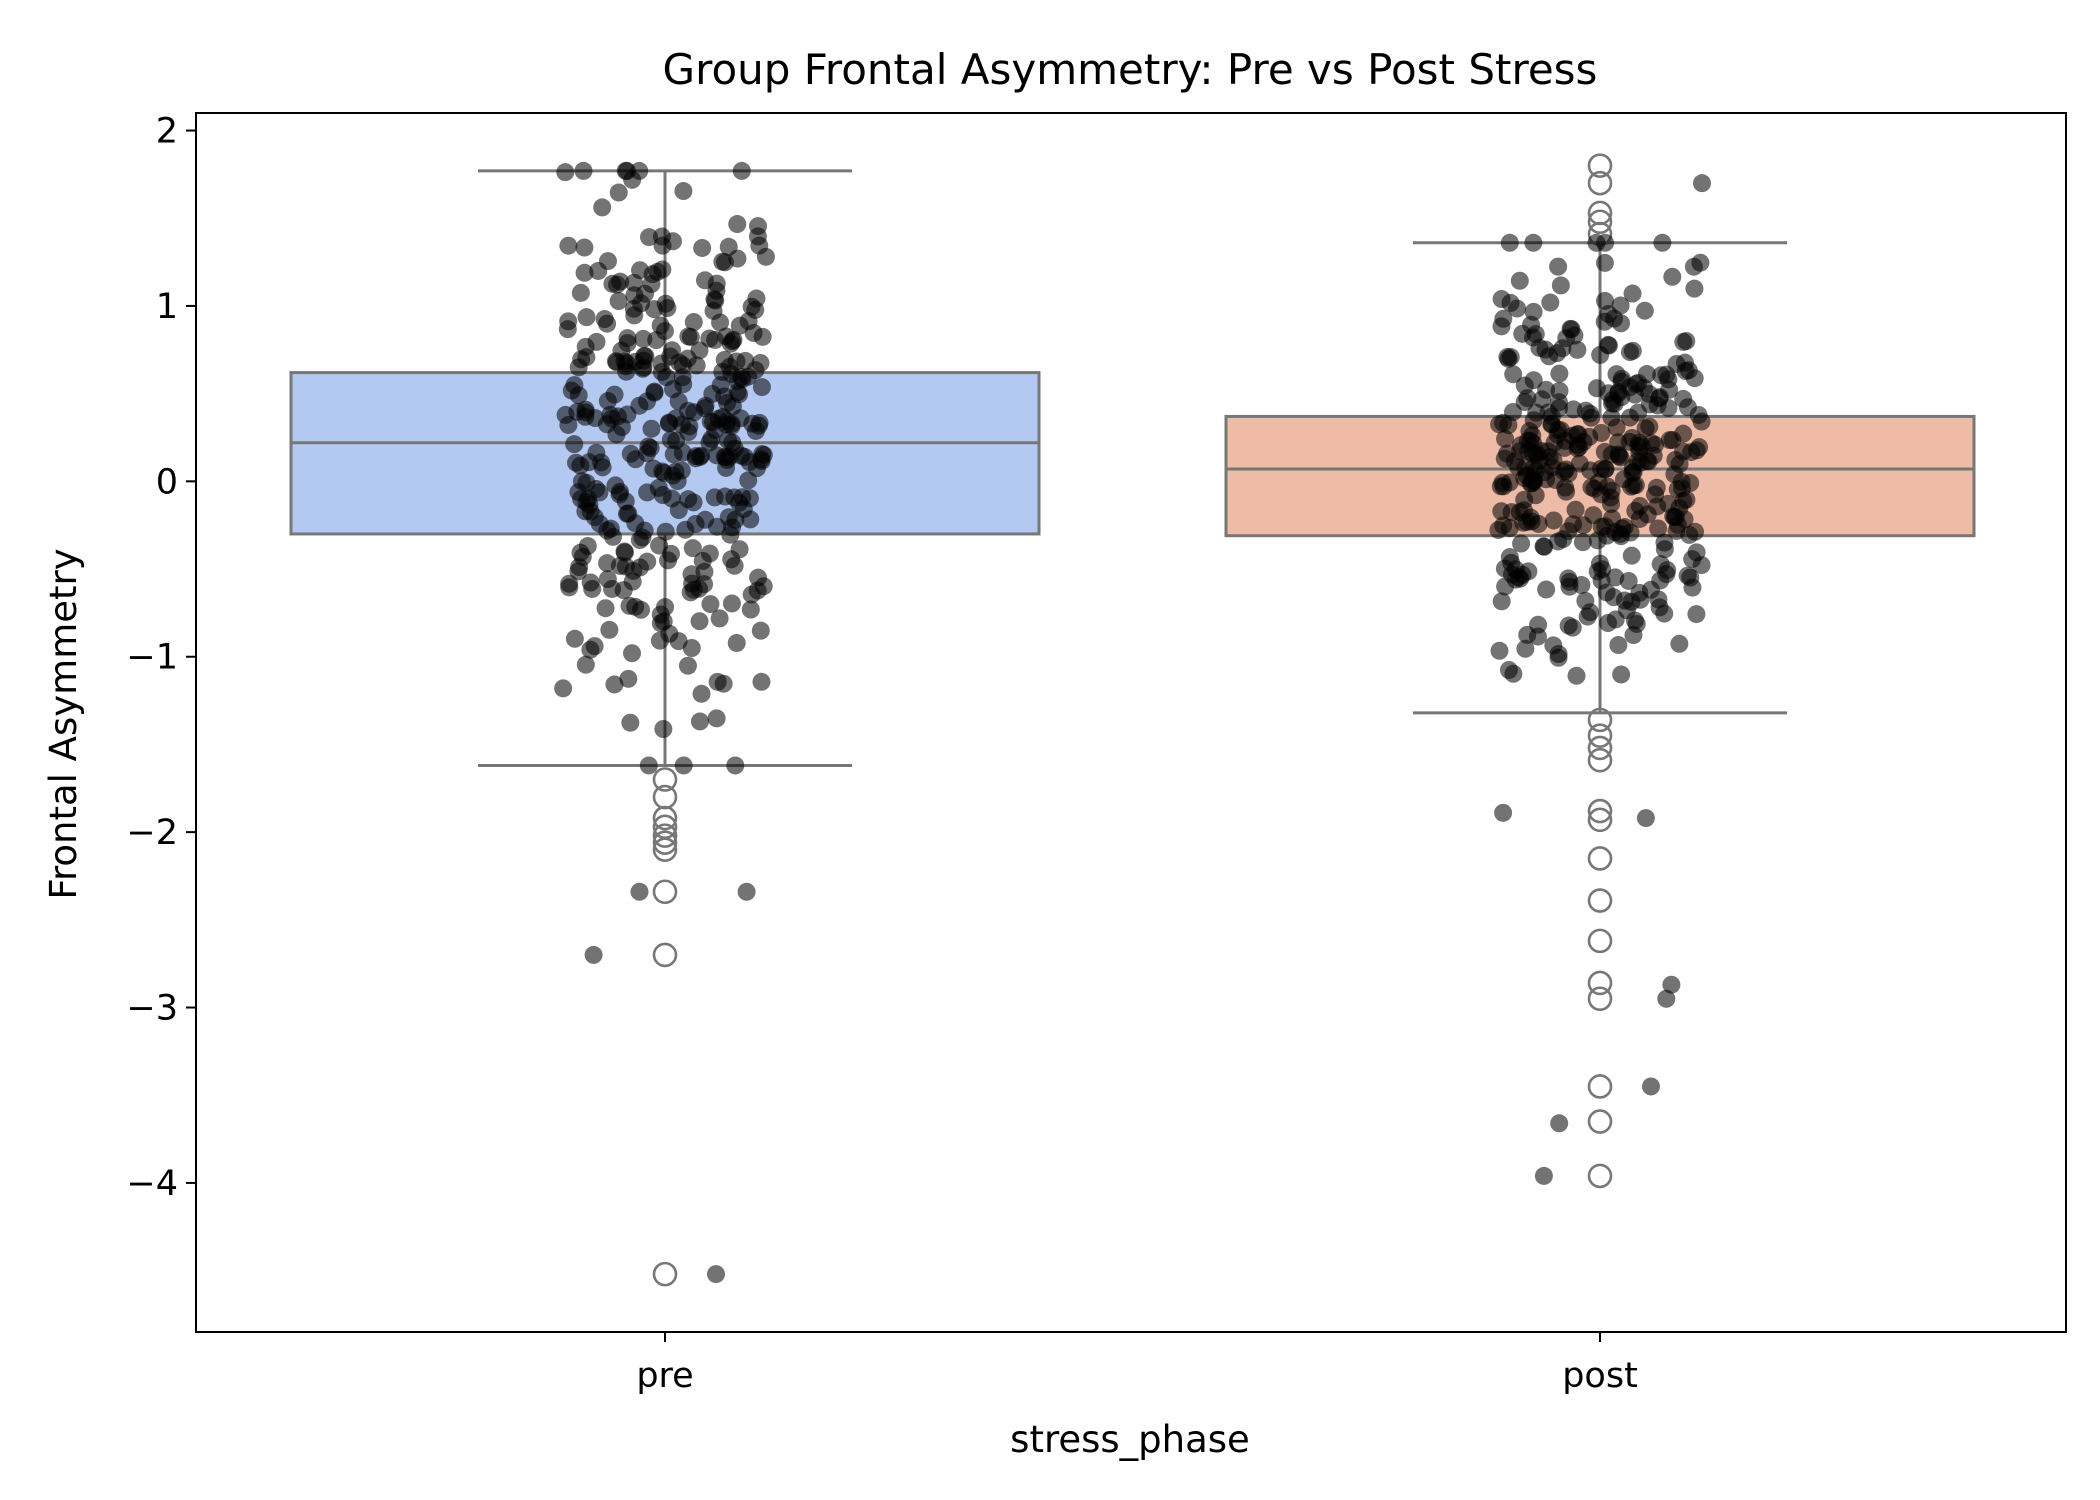  Describe the element at coordinates (152, 658) in the screenshot. I see `y-tick-label: −1` at that location.